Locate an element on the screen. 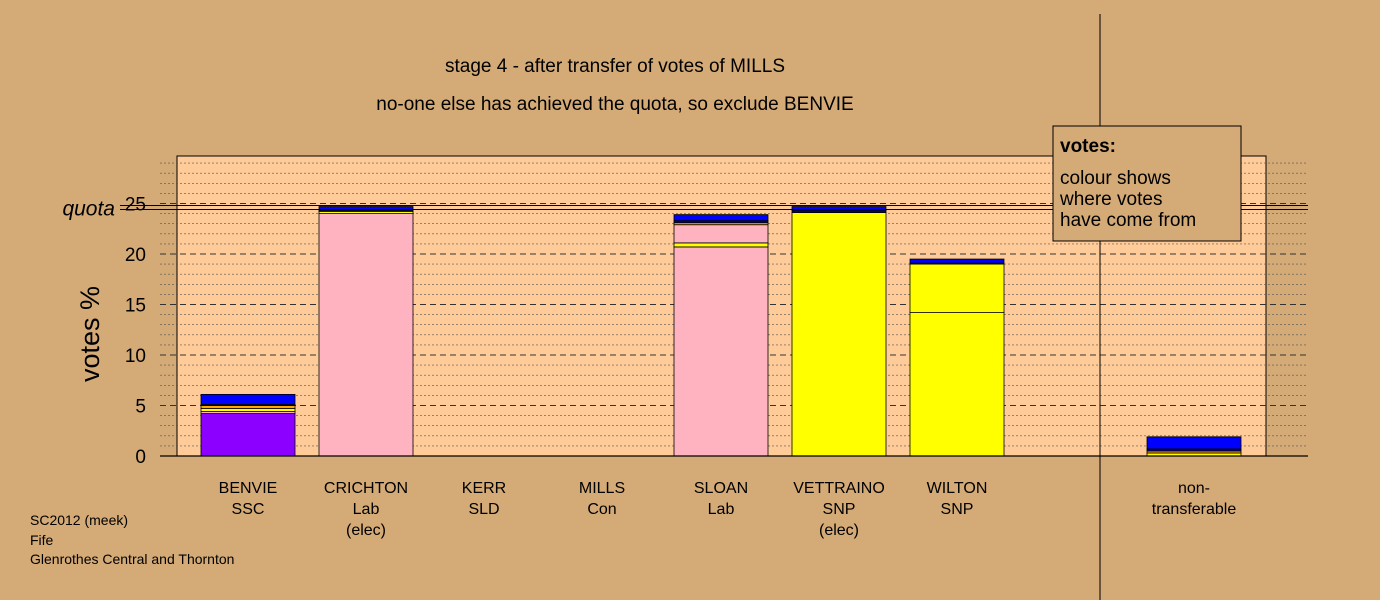  x-category-label: SSC is located at coordinates (248, 509).